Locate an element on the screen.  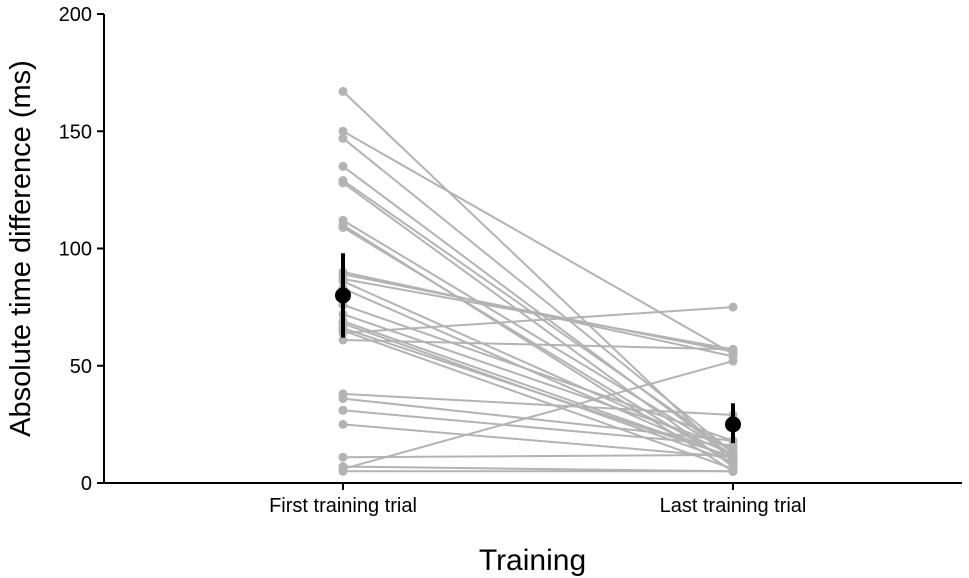
y-tick-label: 200 is located at coordinates (75, 15).